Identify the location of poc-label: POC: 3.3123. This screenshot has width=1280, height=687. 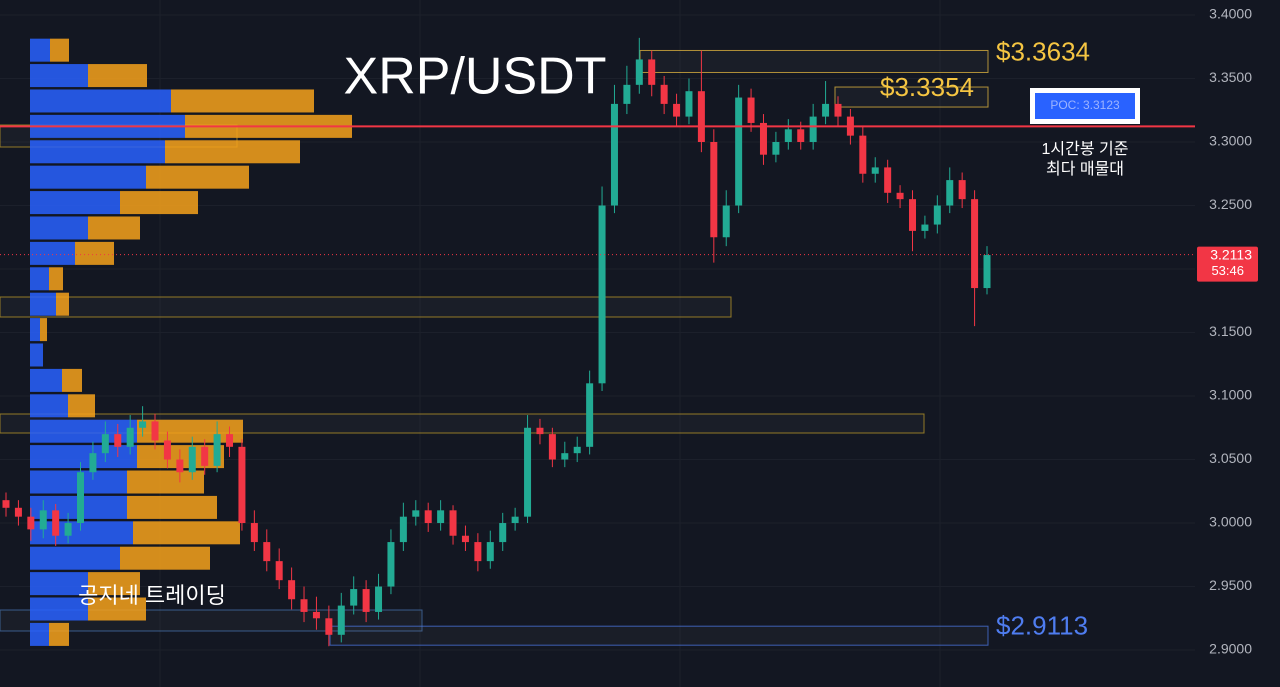
(1085, 105).